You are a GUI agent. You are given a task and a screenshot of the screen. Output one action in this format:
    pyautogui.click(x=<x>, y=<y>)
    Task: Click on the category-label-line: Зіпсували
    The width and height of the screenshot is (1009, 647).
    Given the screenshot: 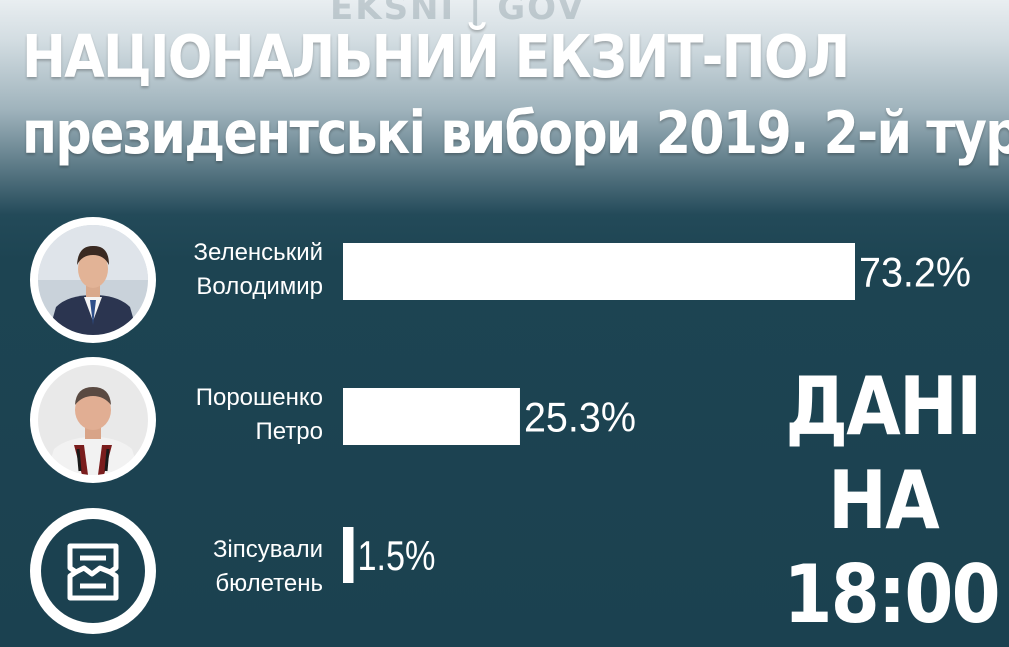 What is the action you would take?
    pyautogui.click(x=267, y=549)
    